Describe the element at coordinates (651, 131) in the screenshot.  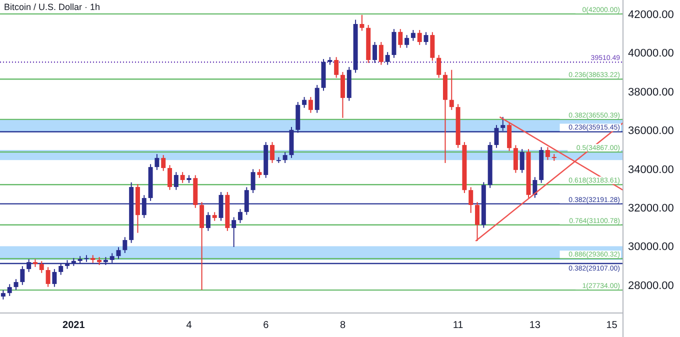
I see `y-tick-label: 36000.00` at that location.